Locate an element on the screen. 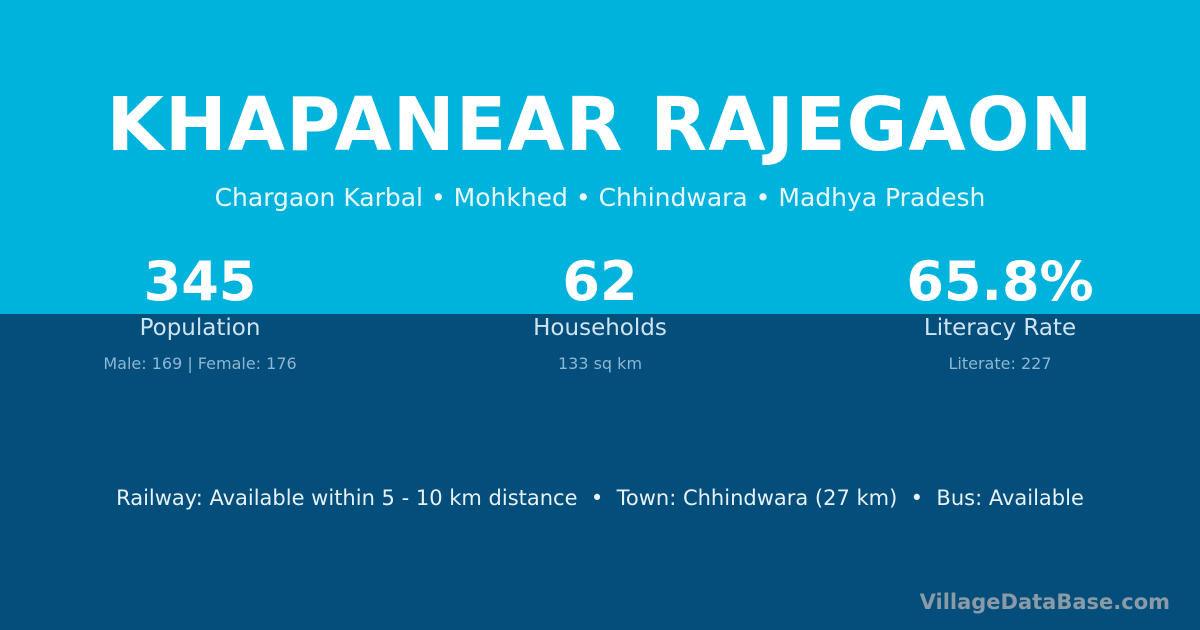 The width and height of the screenshot is (1200, 630). stat-detail: 133 sq km is located at coordinates (600, 363).